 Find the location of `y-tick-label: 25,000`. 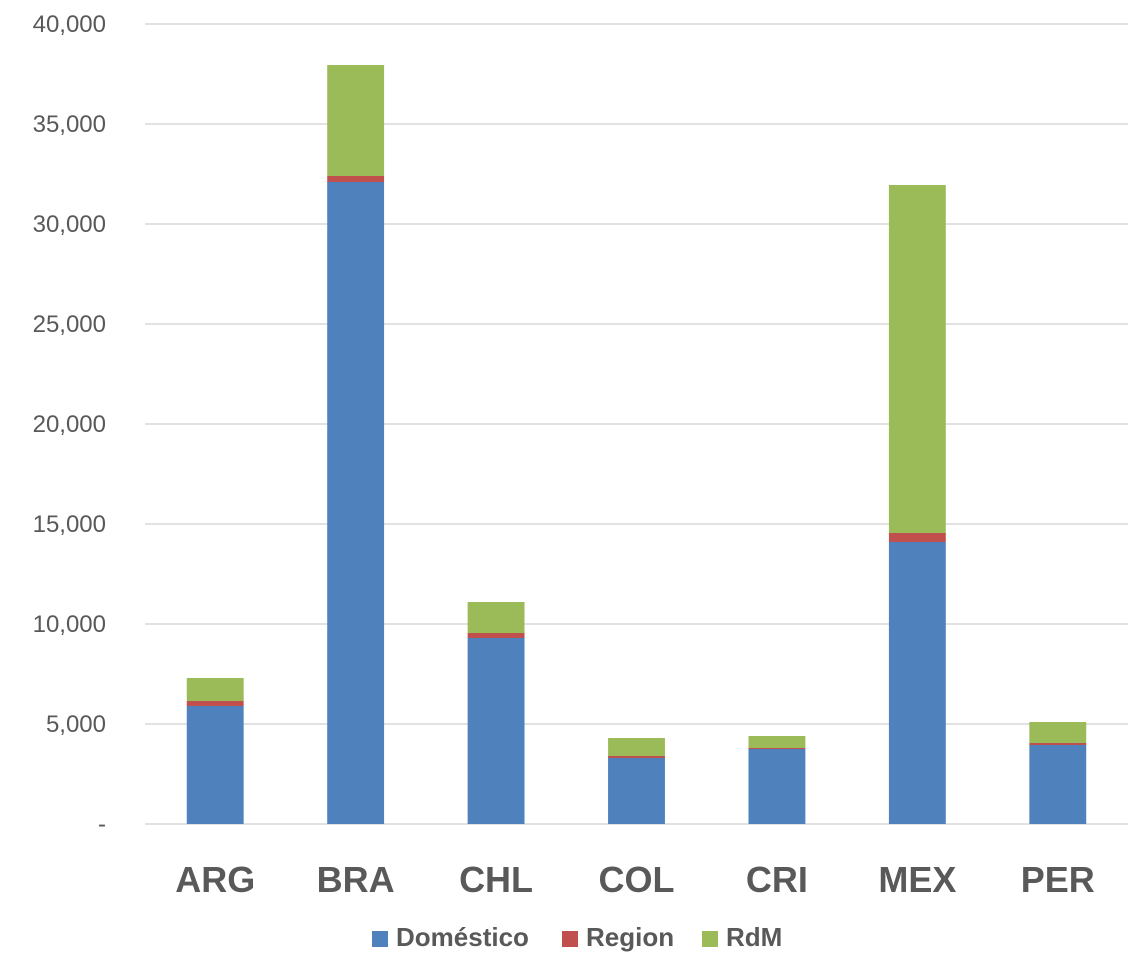

y-tick-label: 25,000 is located at coordinates (69, 324).